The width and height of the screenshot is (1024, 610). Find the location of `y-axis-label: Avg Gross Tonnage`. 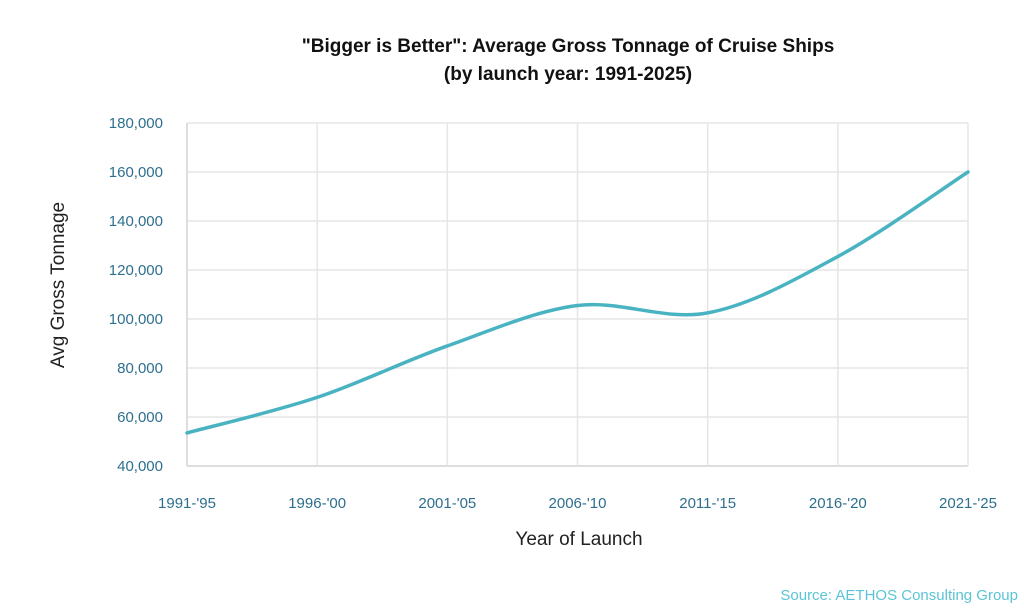

y-axis-label: Avg Gross Tonnage is located at coordinates (58, 285).